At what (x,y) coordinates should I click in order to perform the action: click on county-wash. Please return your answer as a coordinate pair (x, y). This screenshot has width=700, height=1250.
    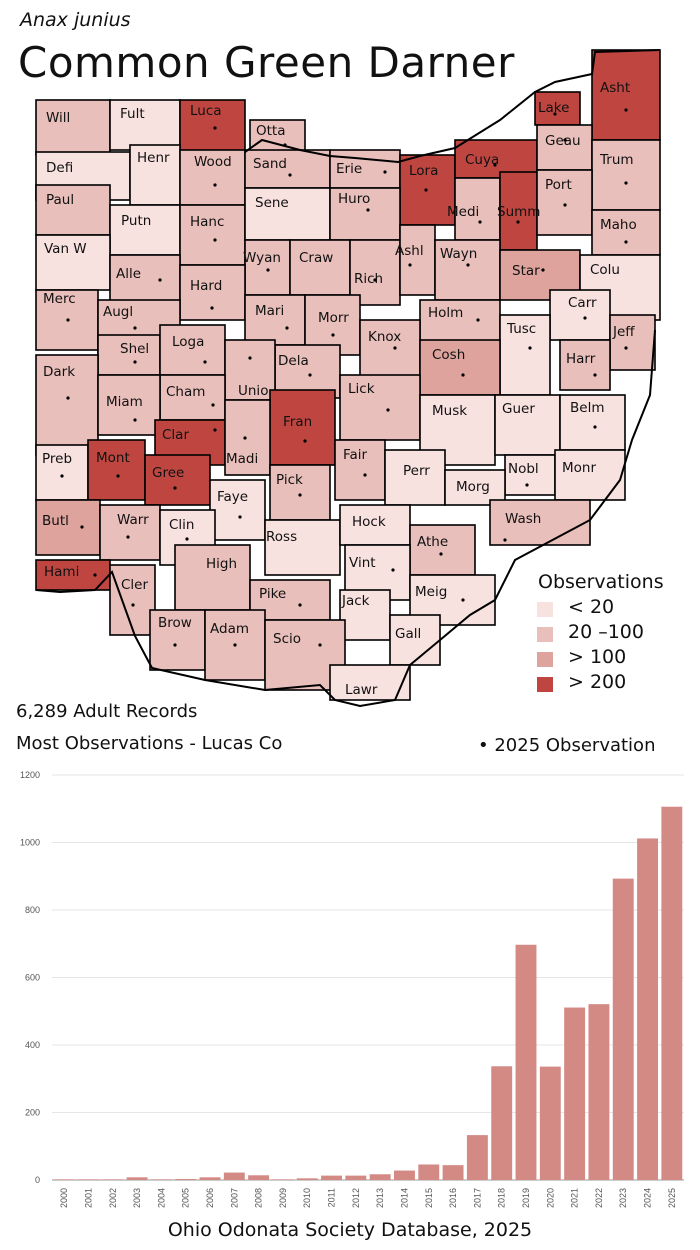
    Looking at the image, I should click on (540, 522).